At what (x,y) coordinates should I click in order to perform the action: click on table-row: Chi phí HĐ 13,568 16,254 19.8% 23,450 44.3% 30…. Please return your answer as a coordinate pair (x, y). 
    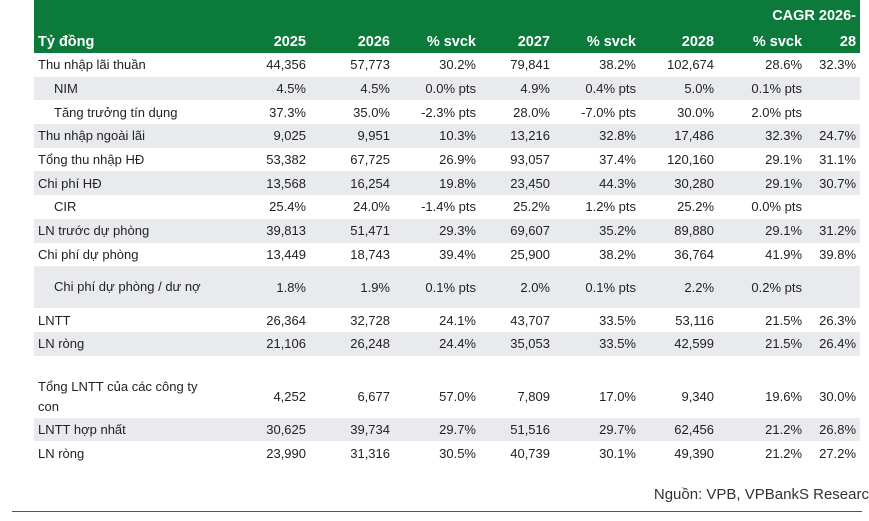
    Looking at the image, I should click on (447, 183).